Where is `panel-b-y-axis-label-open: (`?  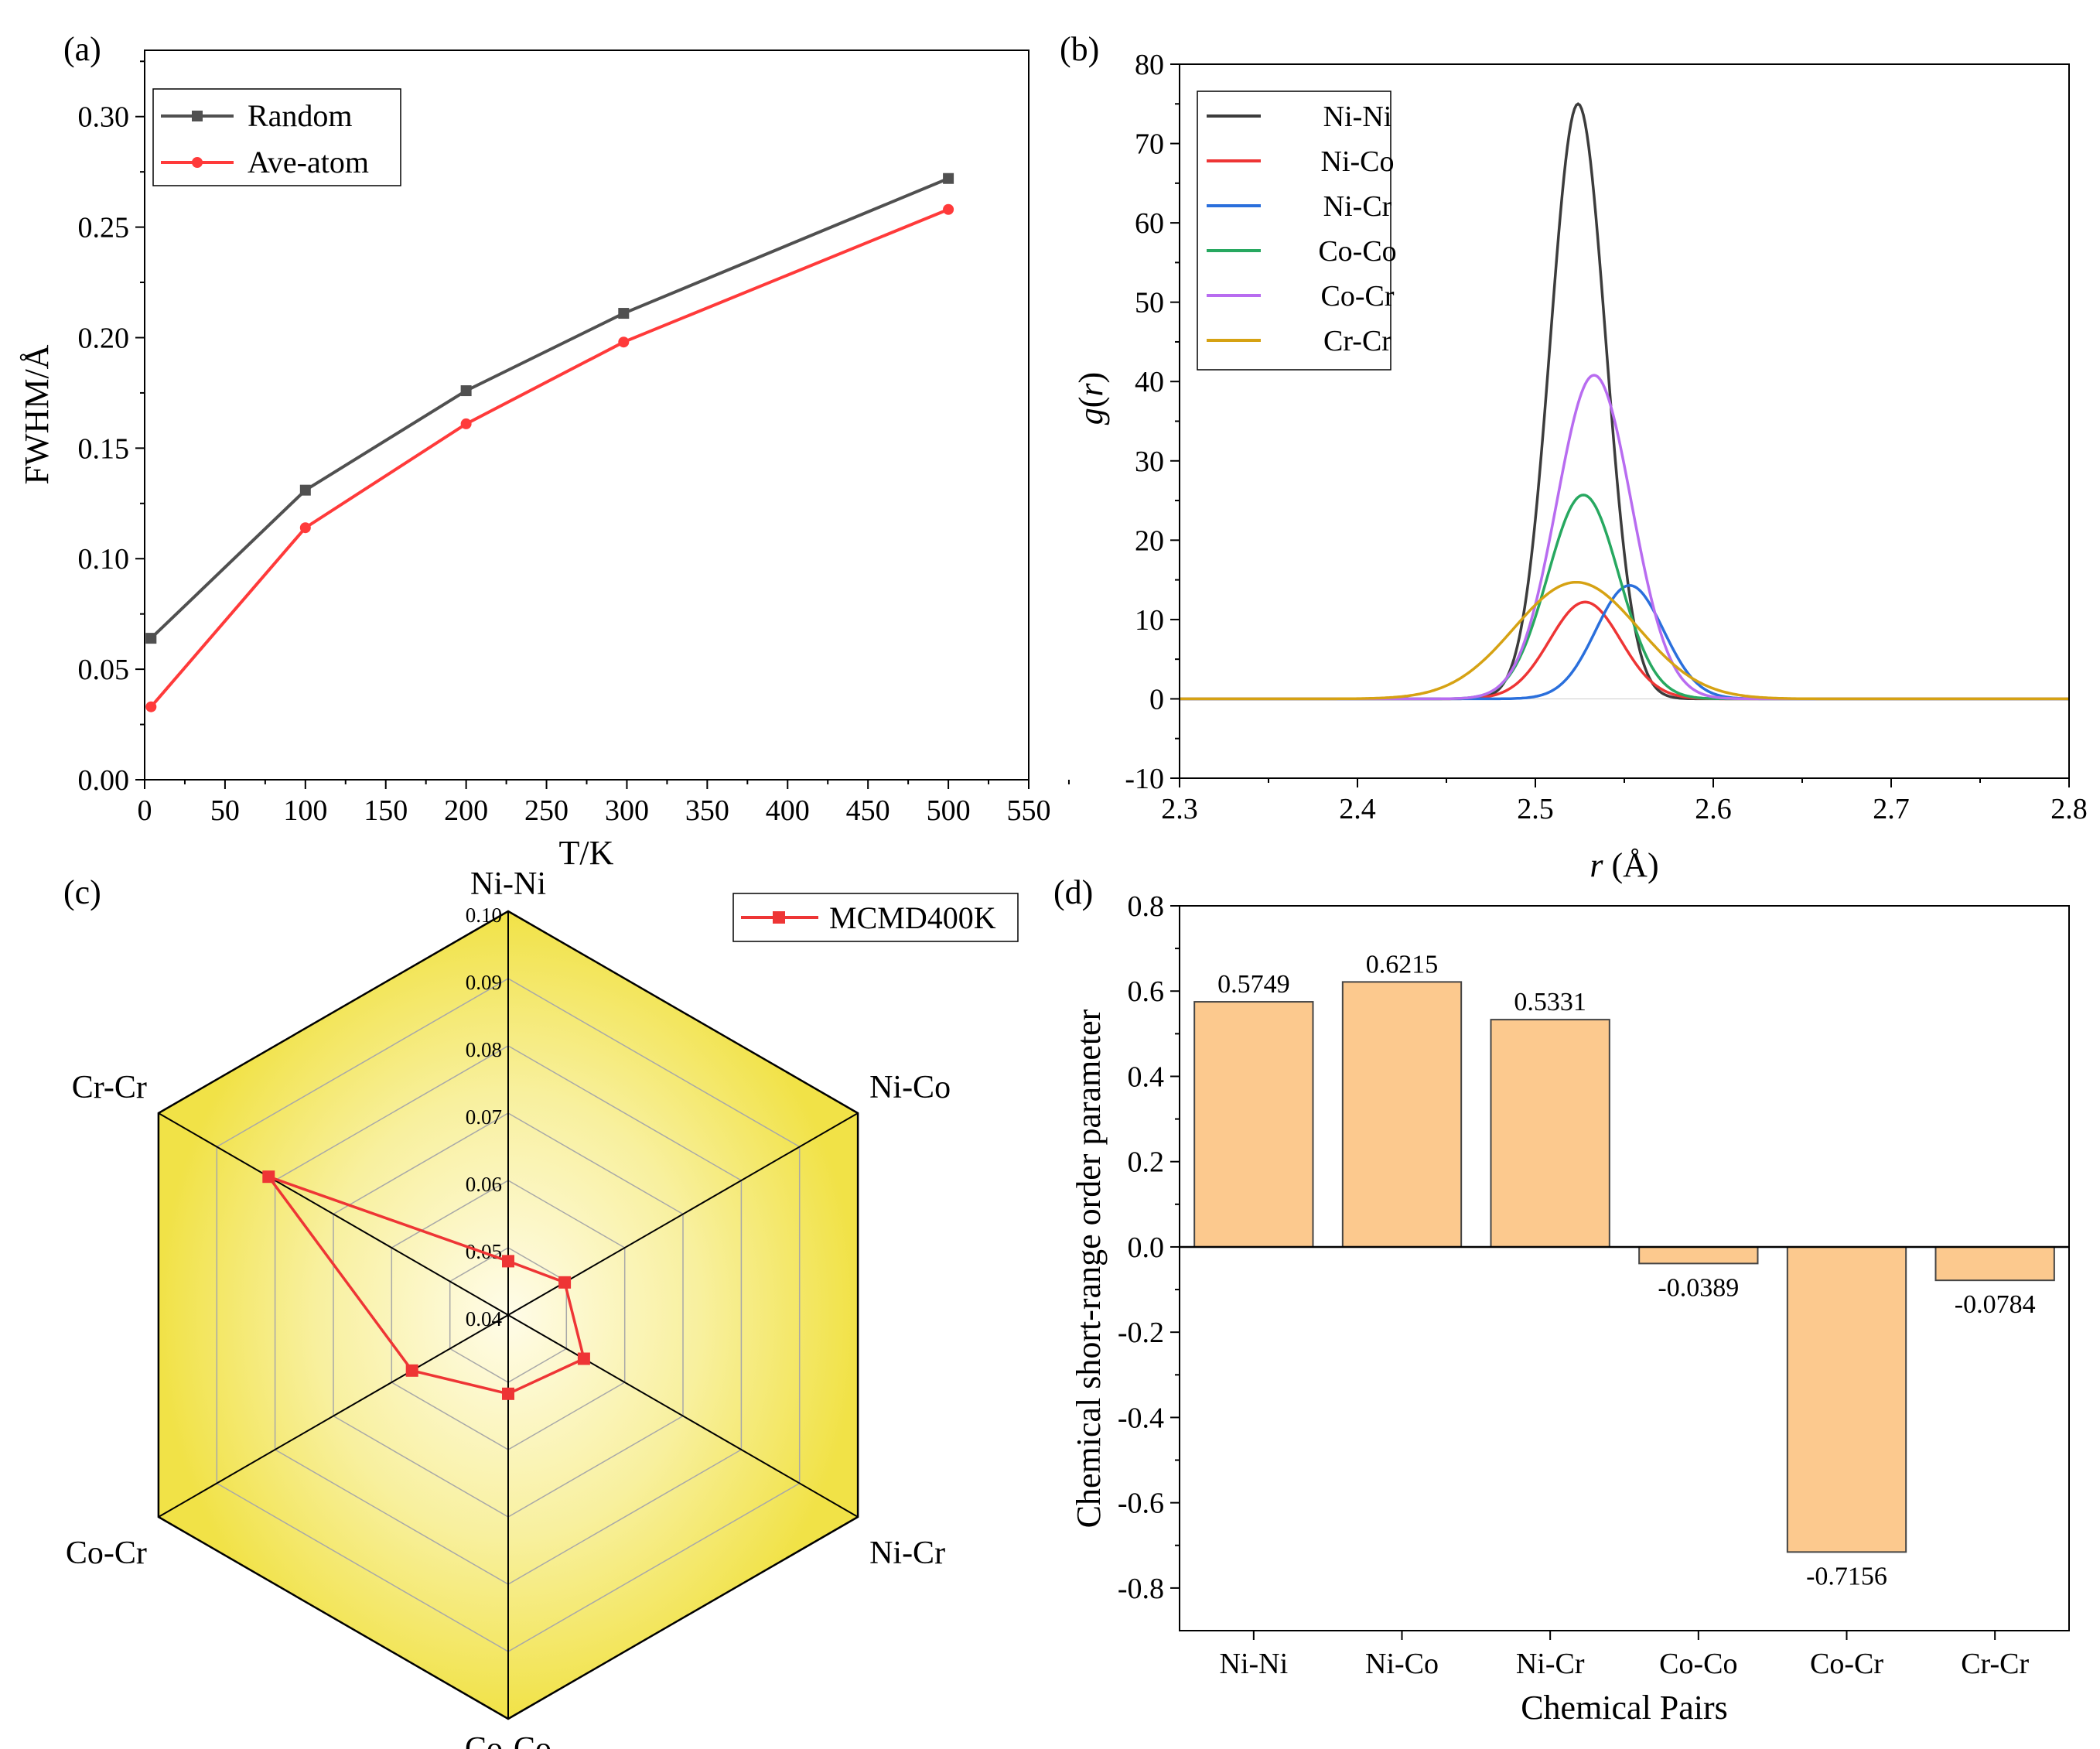 panel-b-y-axis-label-open: ( is located at coordinates (1091, 402).